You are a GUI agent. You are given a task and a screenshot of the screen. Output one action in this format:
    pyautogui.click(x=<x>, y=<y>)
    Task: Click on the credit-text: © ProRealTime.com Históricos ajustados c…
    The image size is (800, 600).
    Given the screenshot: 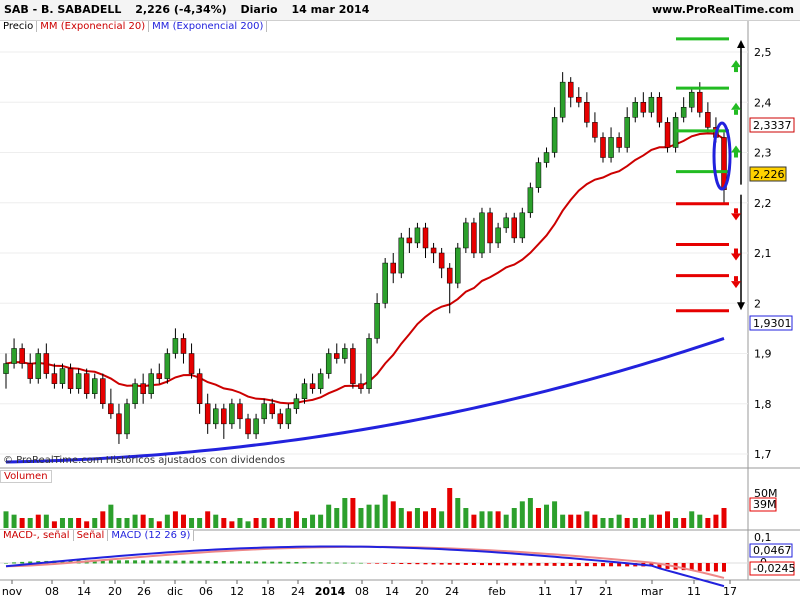 What is the action you would take?
    pyautogui.click(x=144, y=460)
    